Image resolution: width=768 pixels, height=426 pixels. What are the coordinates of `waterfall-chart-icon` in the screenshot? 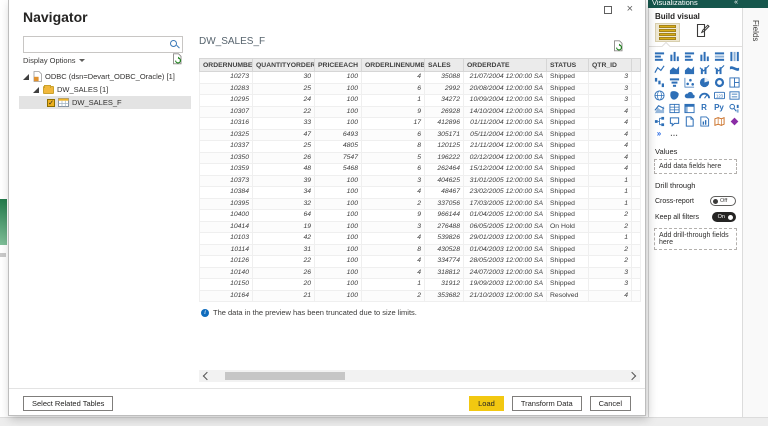 It's located at (659, 82).